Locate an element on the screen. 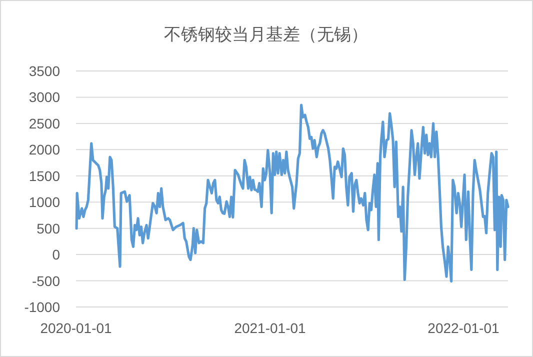 The image size is (533, 357). y-tick-label: 0 is located at coordinates (56, 254).